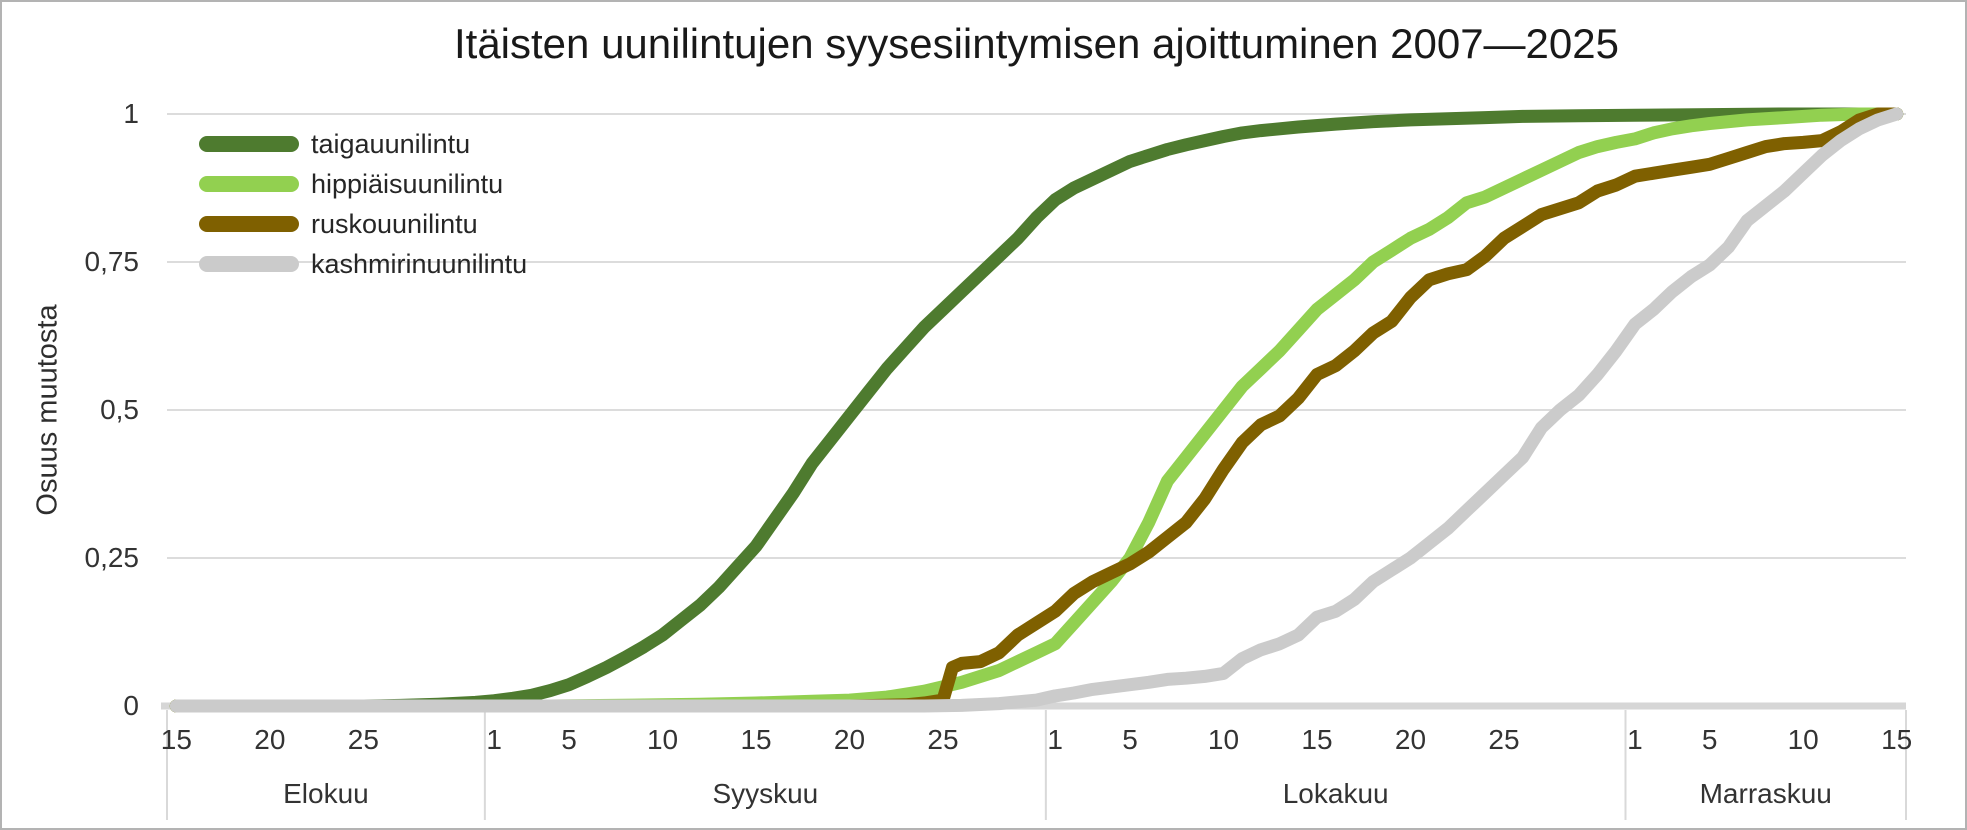 Image resolution: width=1967 pixels, height=830 pixels. I want to click on month-group-label: Syyskuu, so click(765, 793).